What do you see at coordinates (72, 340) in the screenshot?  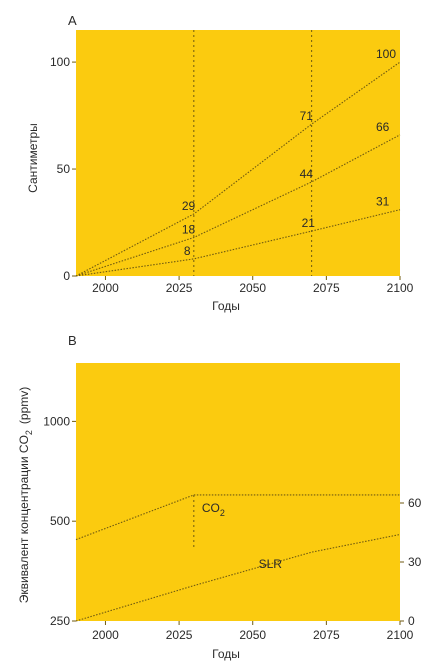 I see `panel-b-letter: B` at bounding box center [72, 340].